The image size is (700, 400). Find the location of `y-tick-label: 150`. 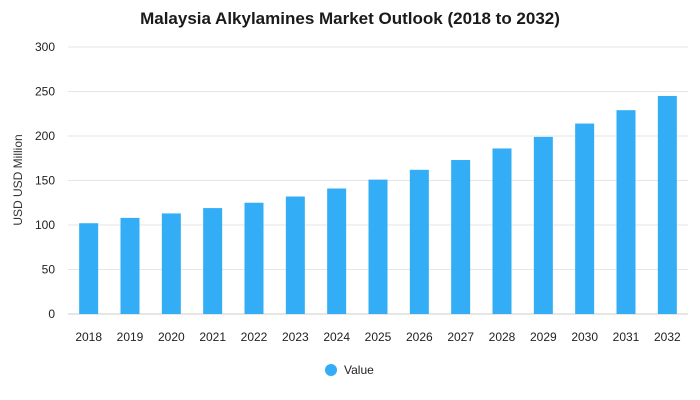

y-tick-label: 150 is located at coordinates (45, 181).